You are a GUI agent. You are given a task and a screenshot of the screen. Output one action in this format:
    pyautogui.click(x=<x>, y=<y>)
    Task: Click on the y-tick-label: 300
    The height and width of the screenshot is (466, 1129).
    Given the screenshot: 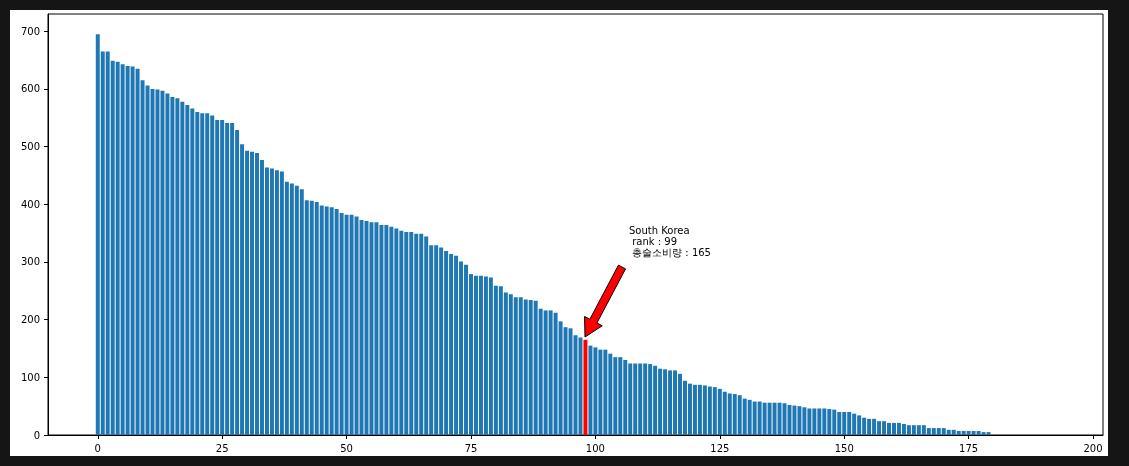 What is the action you would take?
    pyautogui.click(x=30, y=262)
    